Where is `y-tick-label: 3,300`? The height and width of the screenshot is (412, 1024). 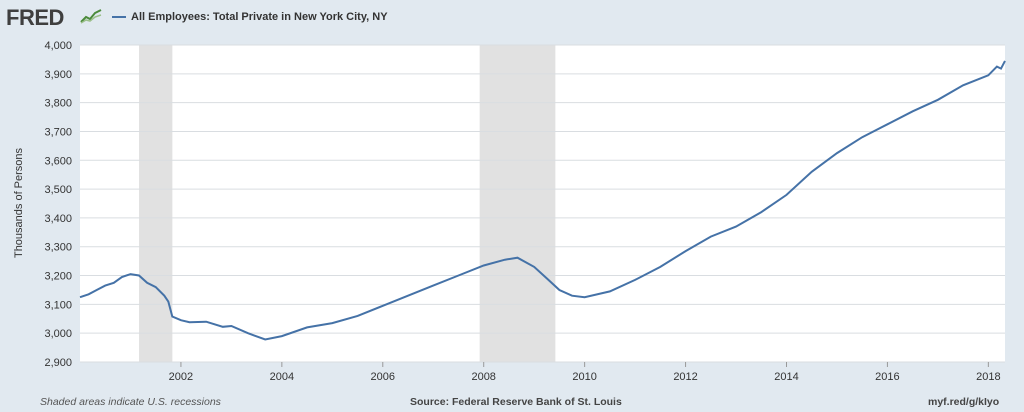 y-tick-label: 3,300 is located at coordinates (58, 248).